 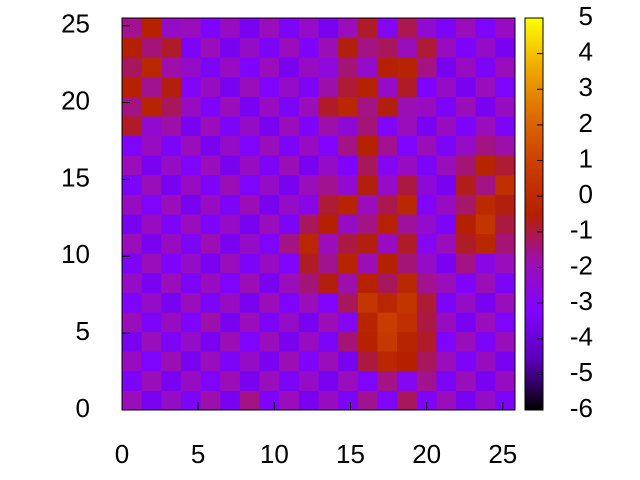 I want to click on colorbar-tick-label: 4, so click(x=586, y=52).